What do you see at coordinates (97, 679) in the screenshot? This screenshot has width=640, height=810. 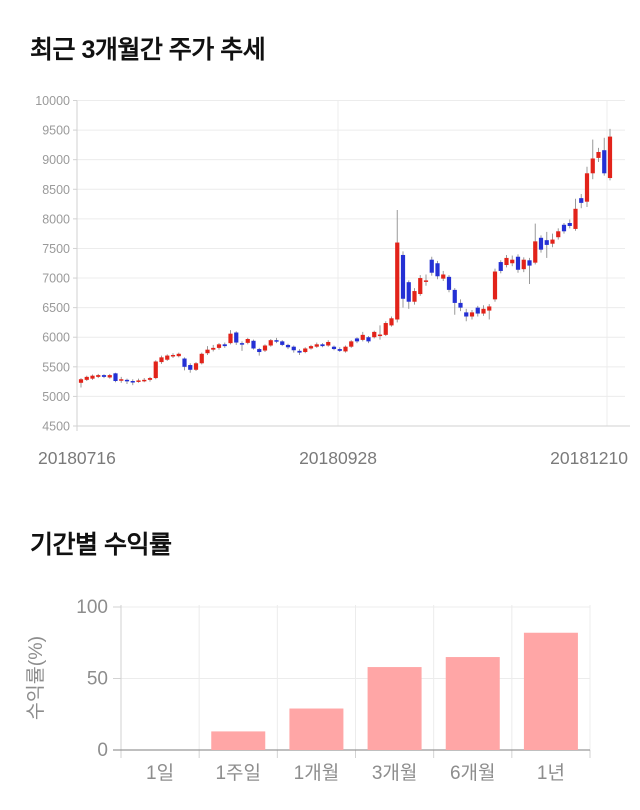 I see `svg-text: 50` at bounding box center [97, 679].